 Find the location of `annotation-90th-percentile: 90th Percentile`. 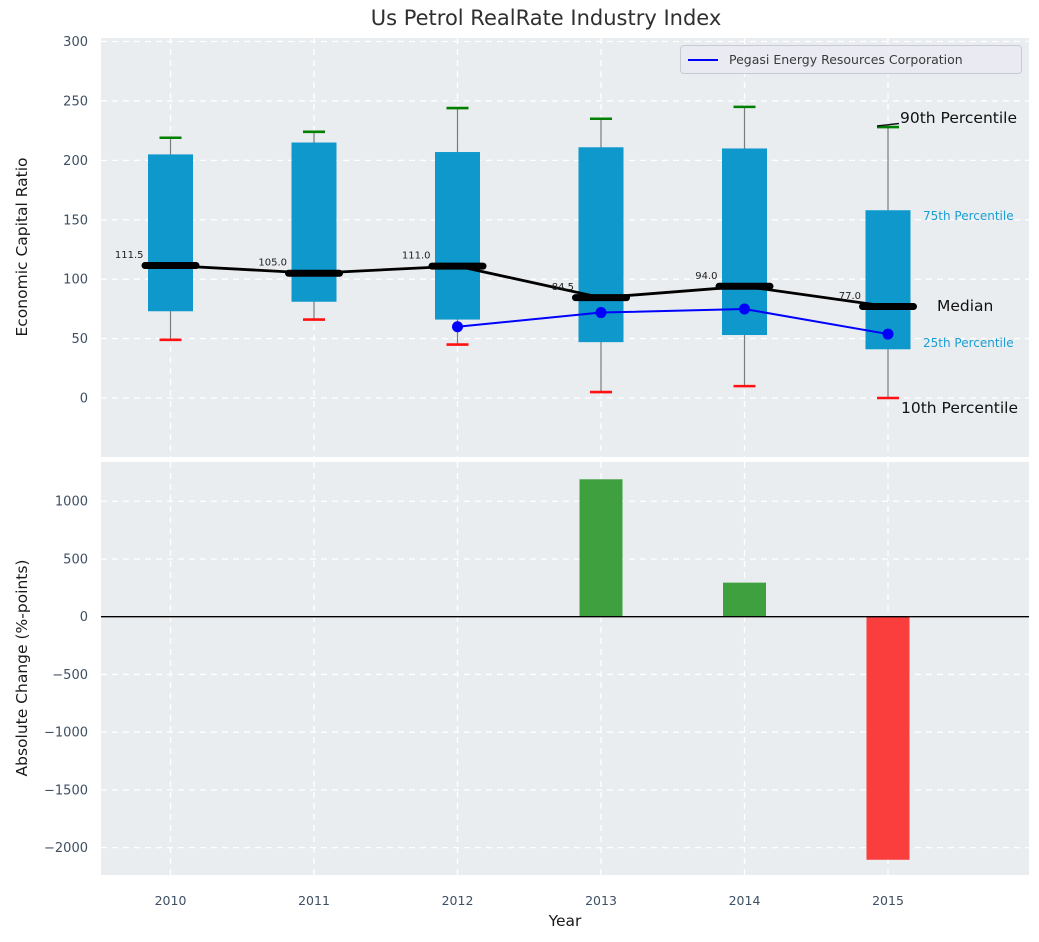

annotation-90th-percentile: 90th Percentile is located at coordinates (959, 118).